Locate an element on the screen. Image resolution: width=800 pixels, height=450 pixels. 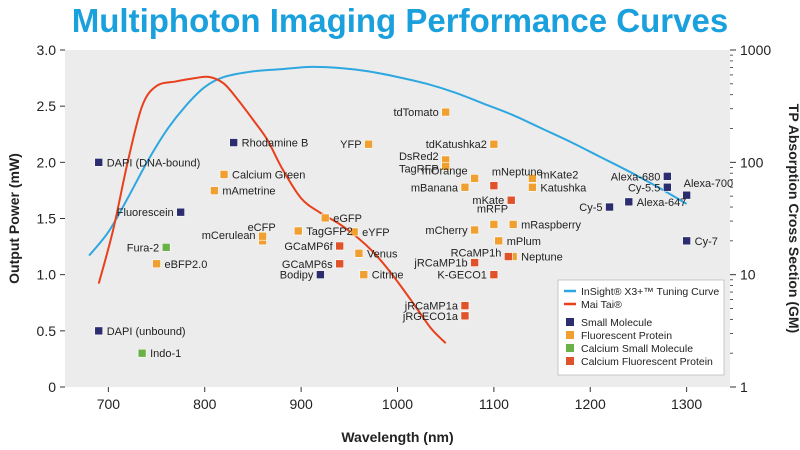
data-point-label: Cy-7 is located at coordinates (706, 242).